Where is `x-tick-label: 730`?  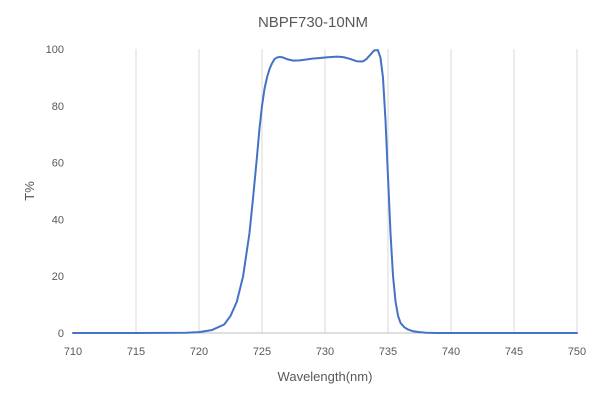
x-tick-label: 730 is located at coordinates (325, 352).